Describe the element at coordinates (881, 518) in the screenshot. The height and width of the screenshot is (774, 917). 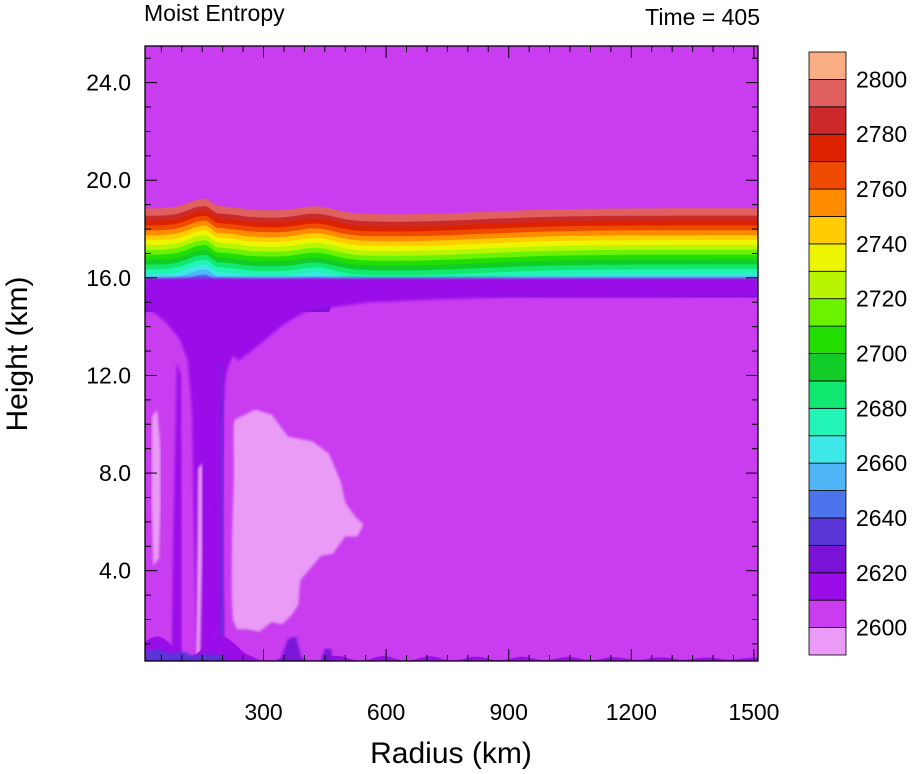
I see `colorbar-label: 2640` at that location.